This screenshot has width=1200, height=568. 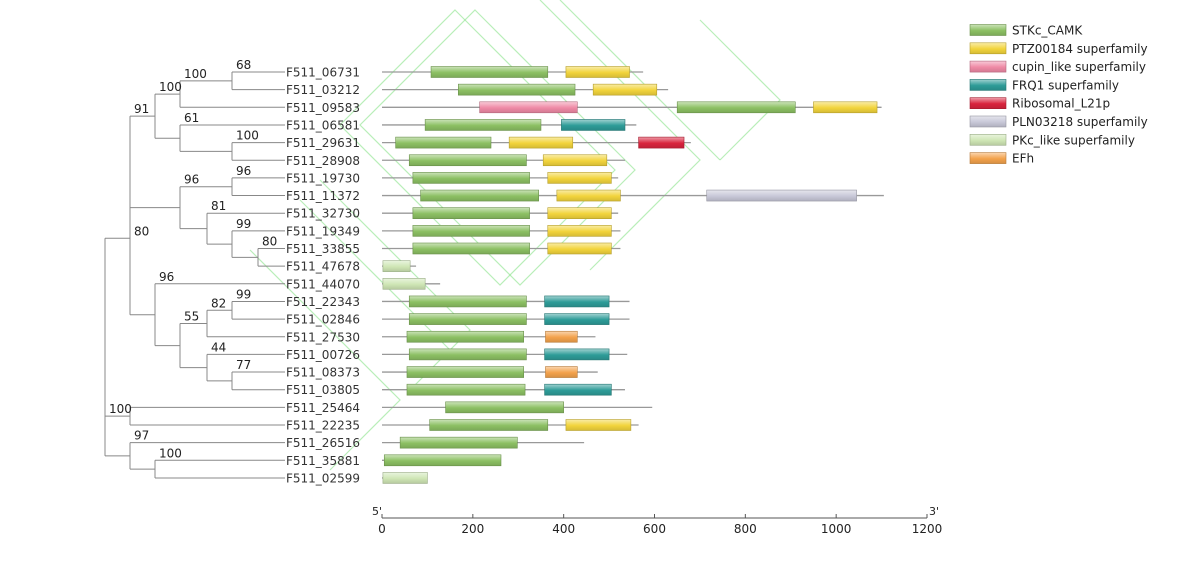 What do you see at coordinates (323, 461) in the screenshot?
I see `gene-label: F511_35881` at bounding box center [323, 461].